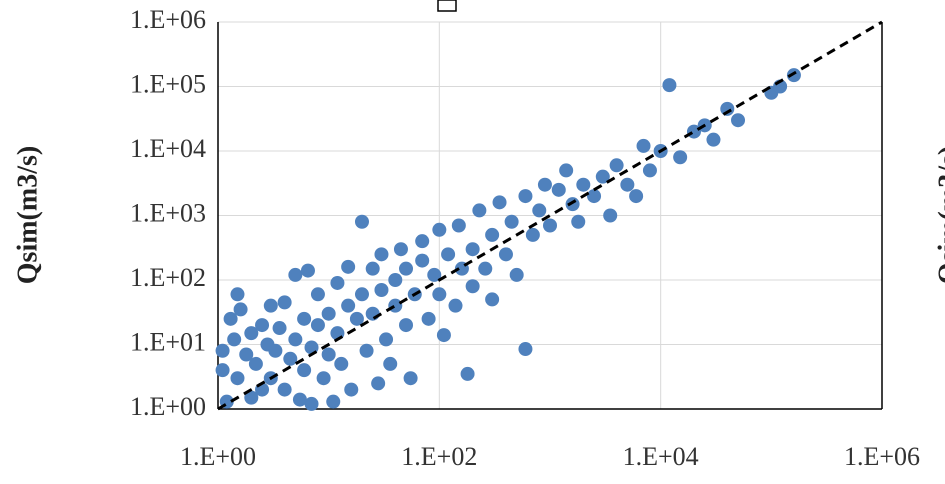  What do you see at coordinates (168, 212) in the screenshot?
I see `y-tick-label: 1.E+03` at bounding box center [168, 212].